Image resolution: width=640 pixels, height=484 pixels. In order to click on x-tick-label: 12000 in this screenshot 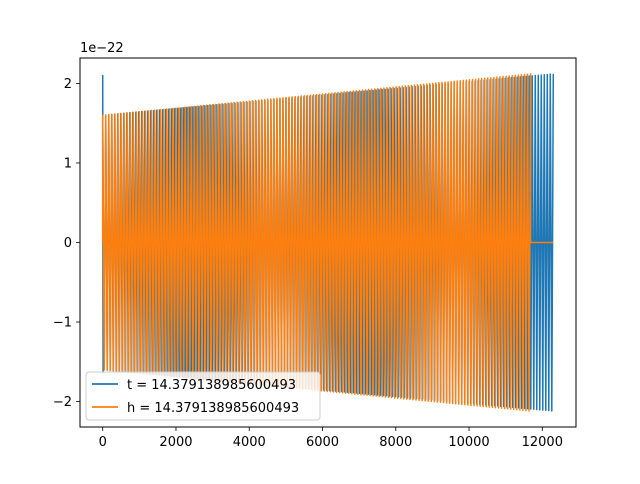, I will do `click(542, 442)`.